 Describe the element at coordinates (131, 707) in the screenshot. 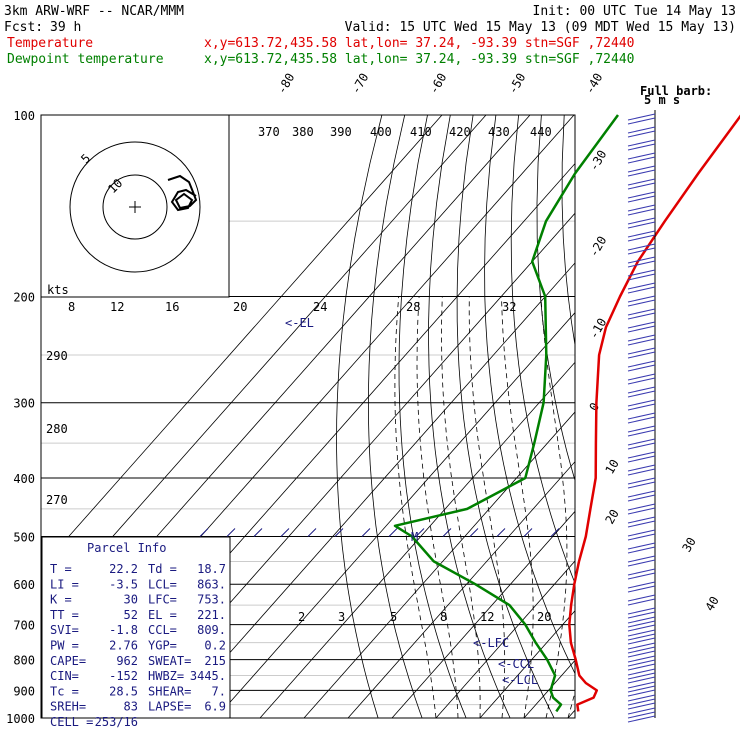

I see `parcel-info-value: 83` at that location.